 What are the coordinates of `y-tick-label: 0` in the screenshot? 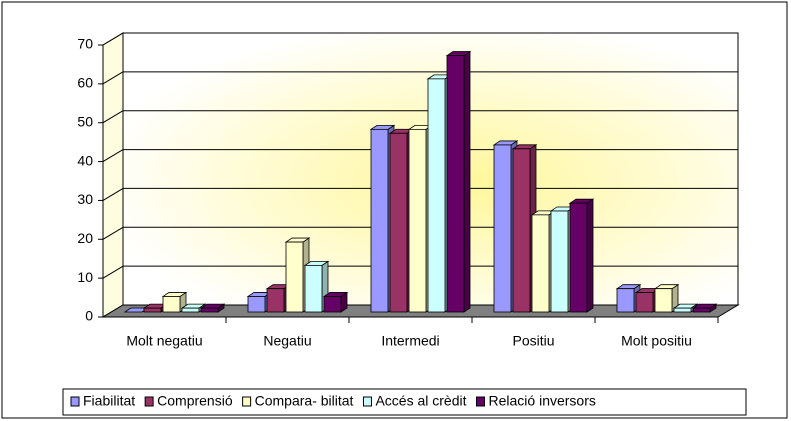 It's located at (89, 316).